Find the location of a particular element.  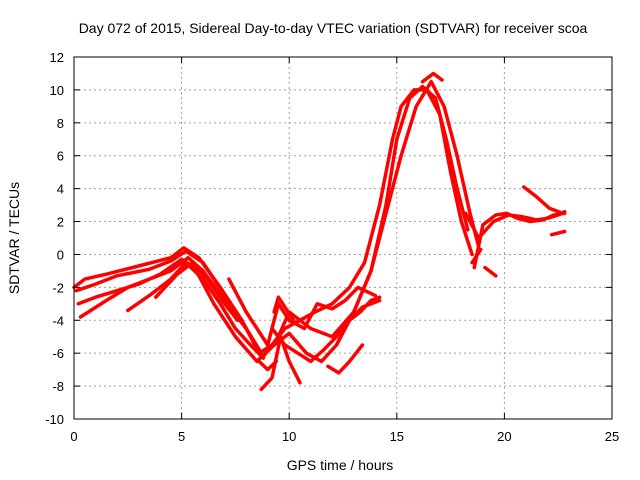

x-tick-label: 5 is located at coordinates (181, 436).